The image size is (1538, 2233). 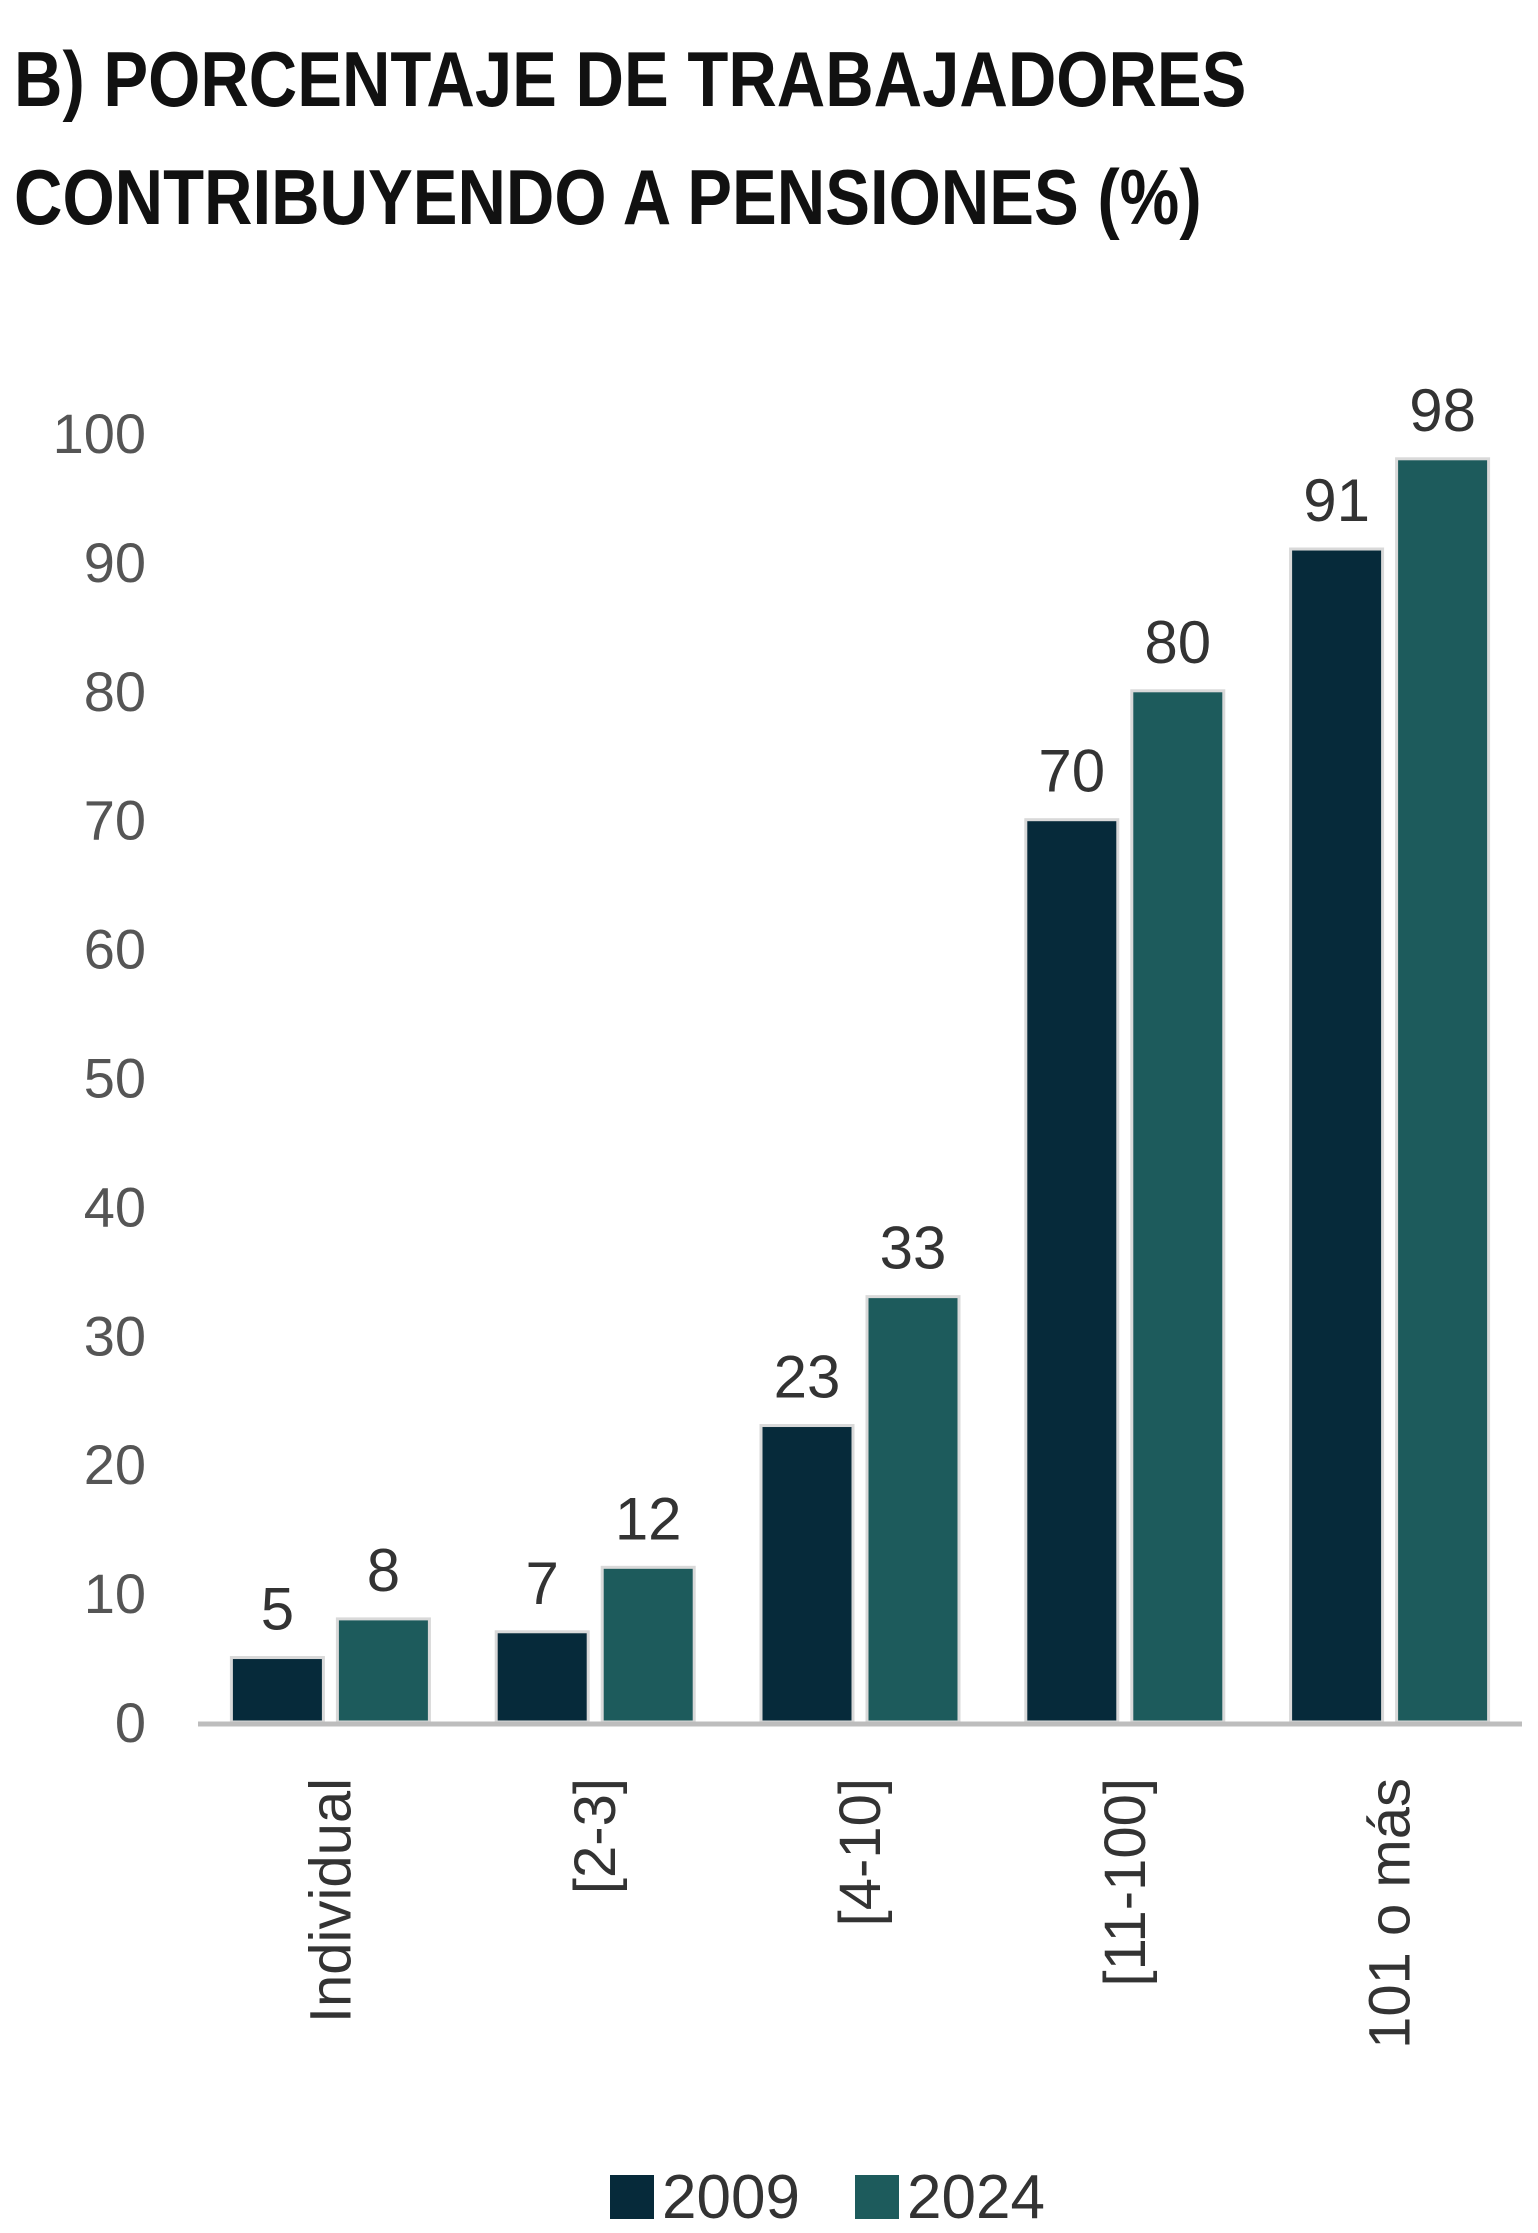 I want to click on legend: 2009 2024, so click(x=827, y=2197).